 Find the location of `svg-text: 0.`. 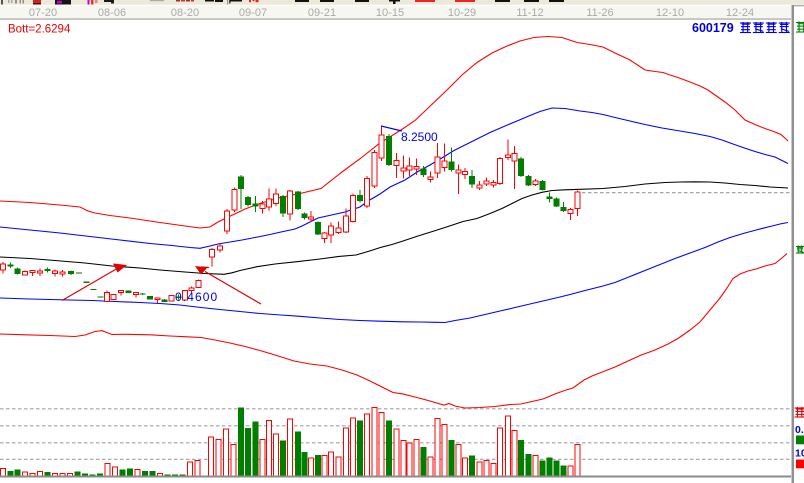

svg-text: 0. is located at coordinates (799, 430).